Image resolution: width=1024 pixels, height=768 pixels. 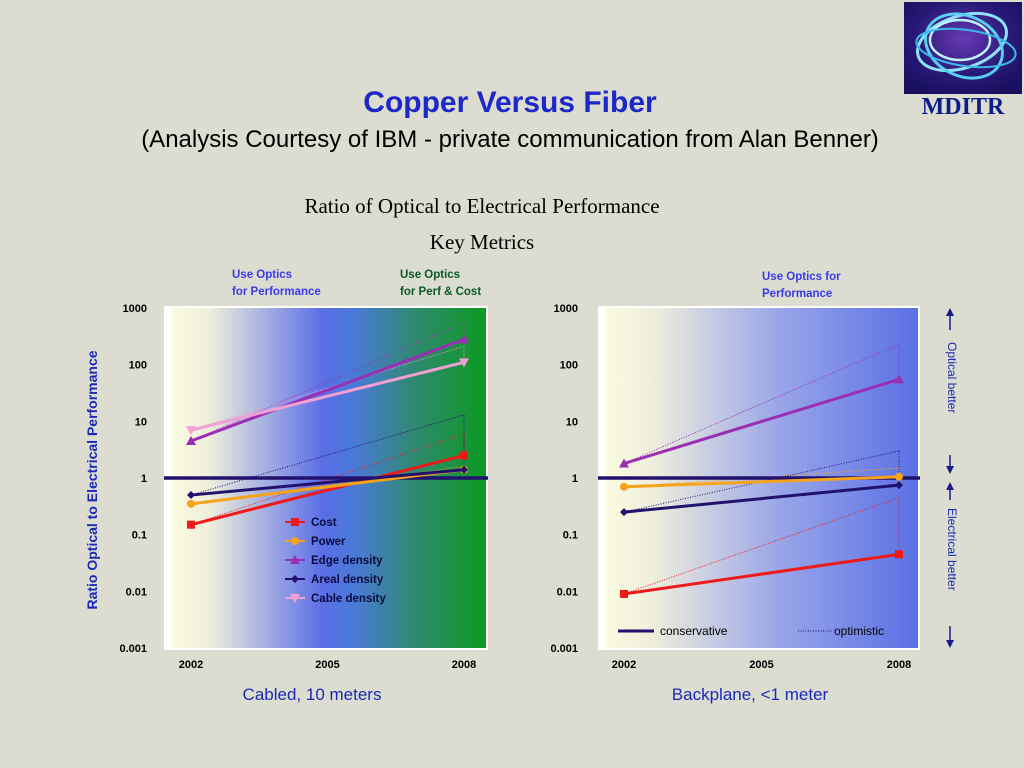 What do you see at coordinates (899, 379) in the screenshot?
I see `right-edge_density-marker-end` at bounding box center [899, 379].